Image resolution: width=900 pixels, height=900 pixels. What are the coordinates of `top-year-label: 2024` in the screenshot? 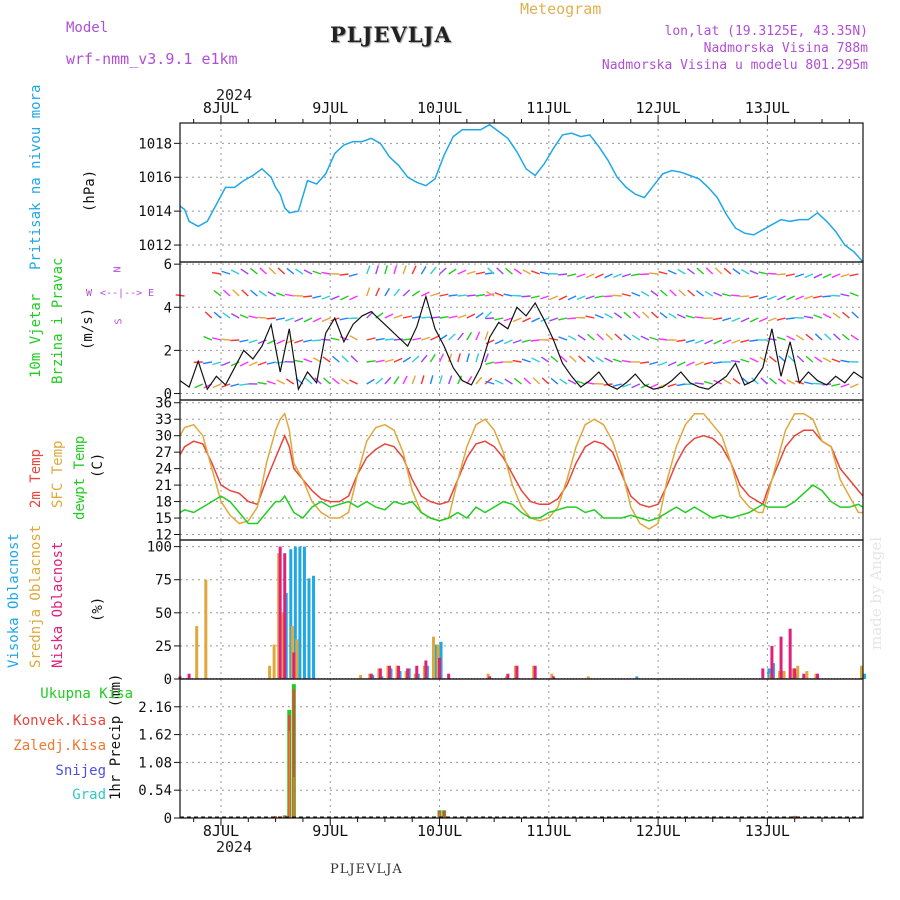 It's located at (234, 95).